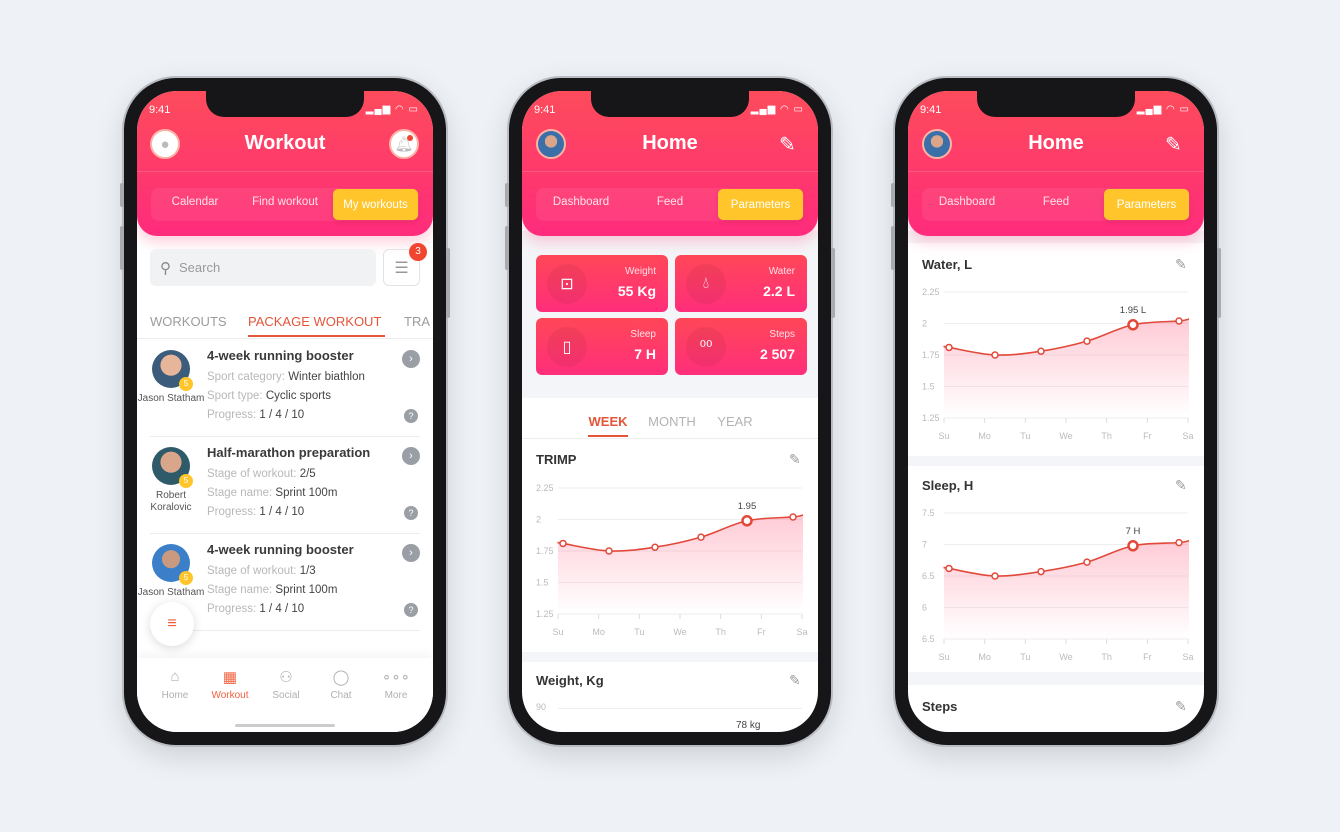 This screenshot has width=1340, height=832. I want to click on trimp-chart: 2.25 2 1.75 1.5 1.25 Su Mo Tu We Th Fr Sa 1.95, so click(672, 560).